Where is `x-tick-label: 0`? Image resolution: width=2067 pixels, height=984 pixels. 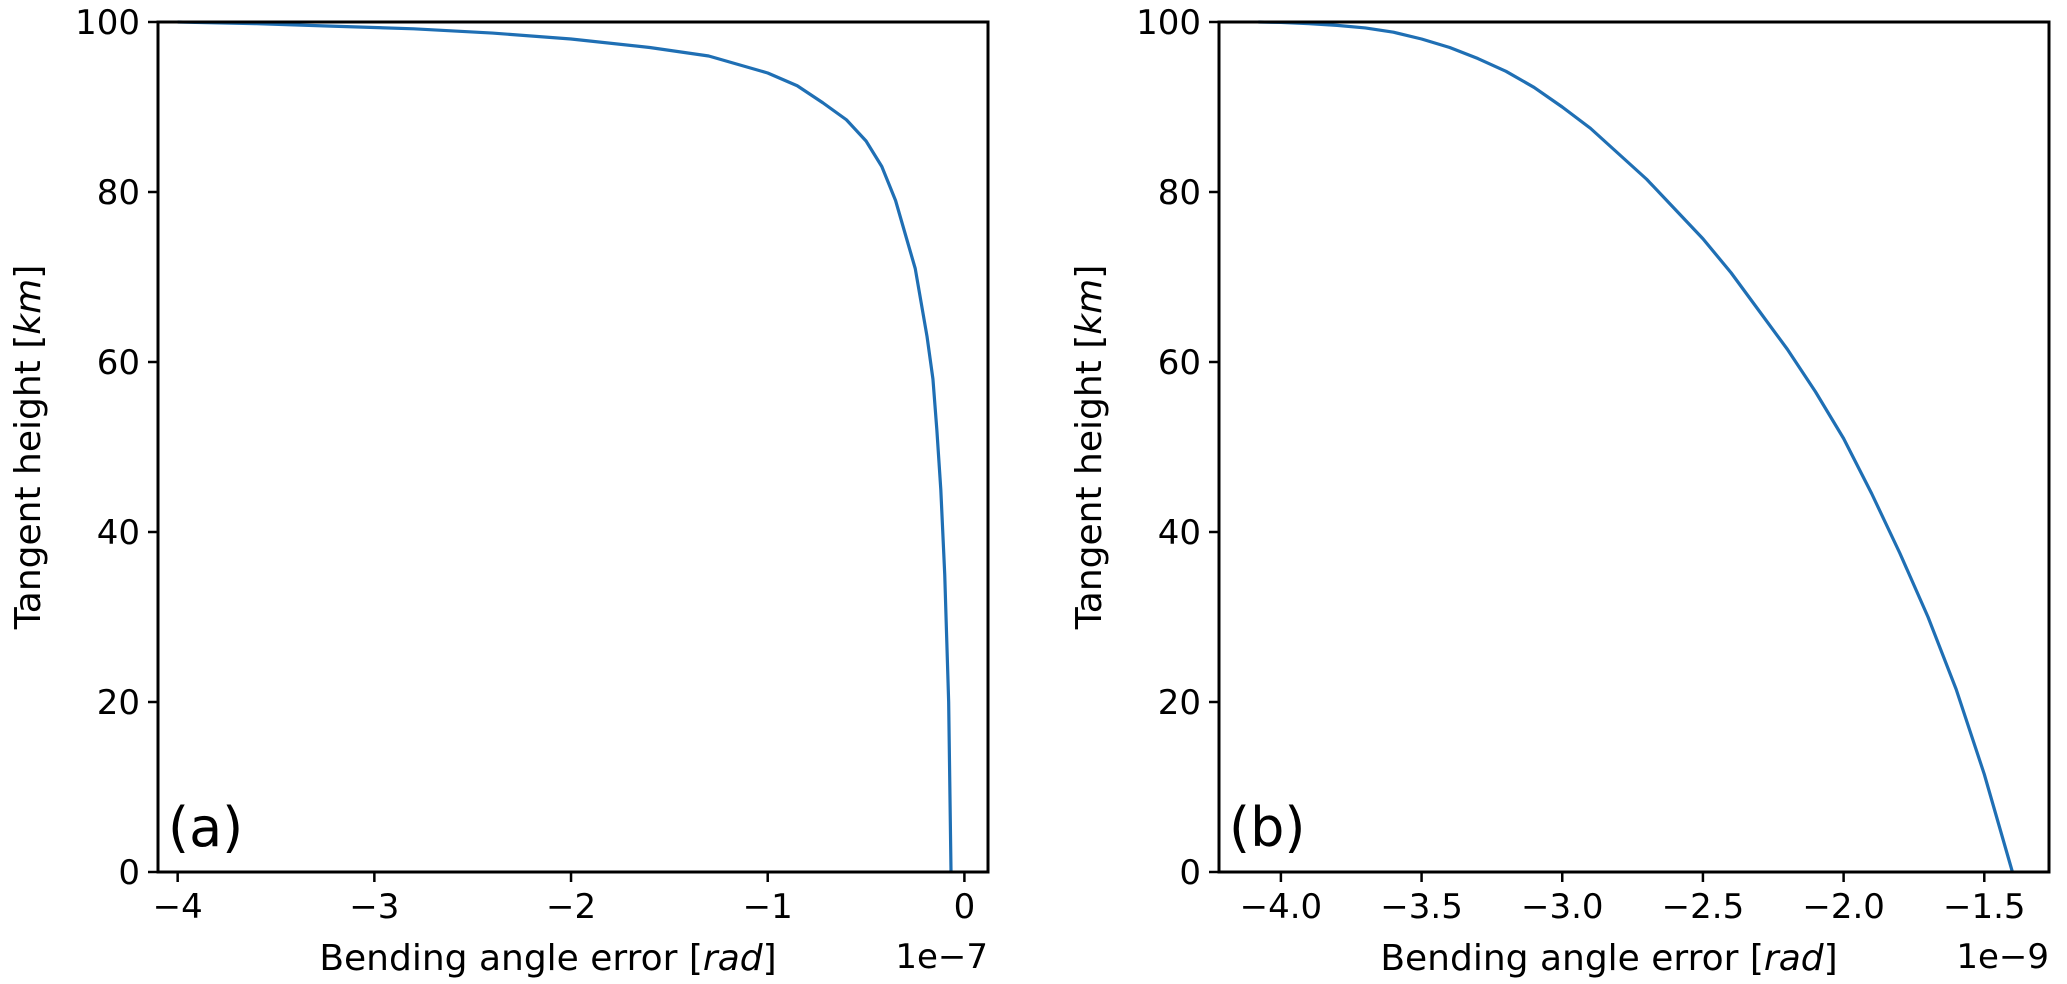
x-tick-label: 0 is located at coordinates (965, 907).